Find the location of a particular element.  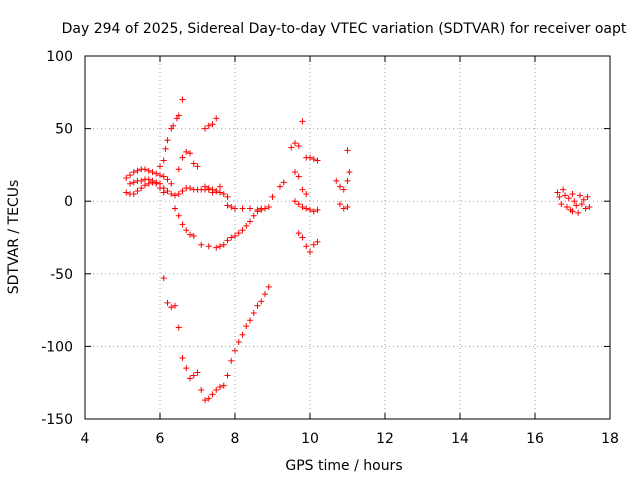

y-tick-label: 0 is located at coordinates (68, 202).